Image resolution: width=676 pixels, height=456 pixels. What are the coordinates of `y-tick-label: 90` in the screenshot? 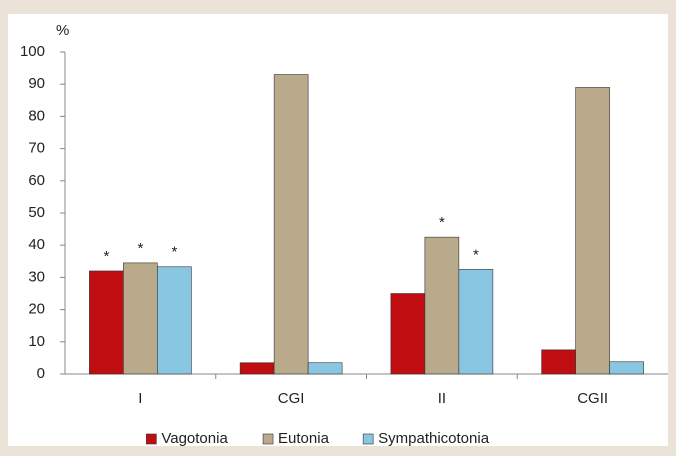 It's located at (36, 83).